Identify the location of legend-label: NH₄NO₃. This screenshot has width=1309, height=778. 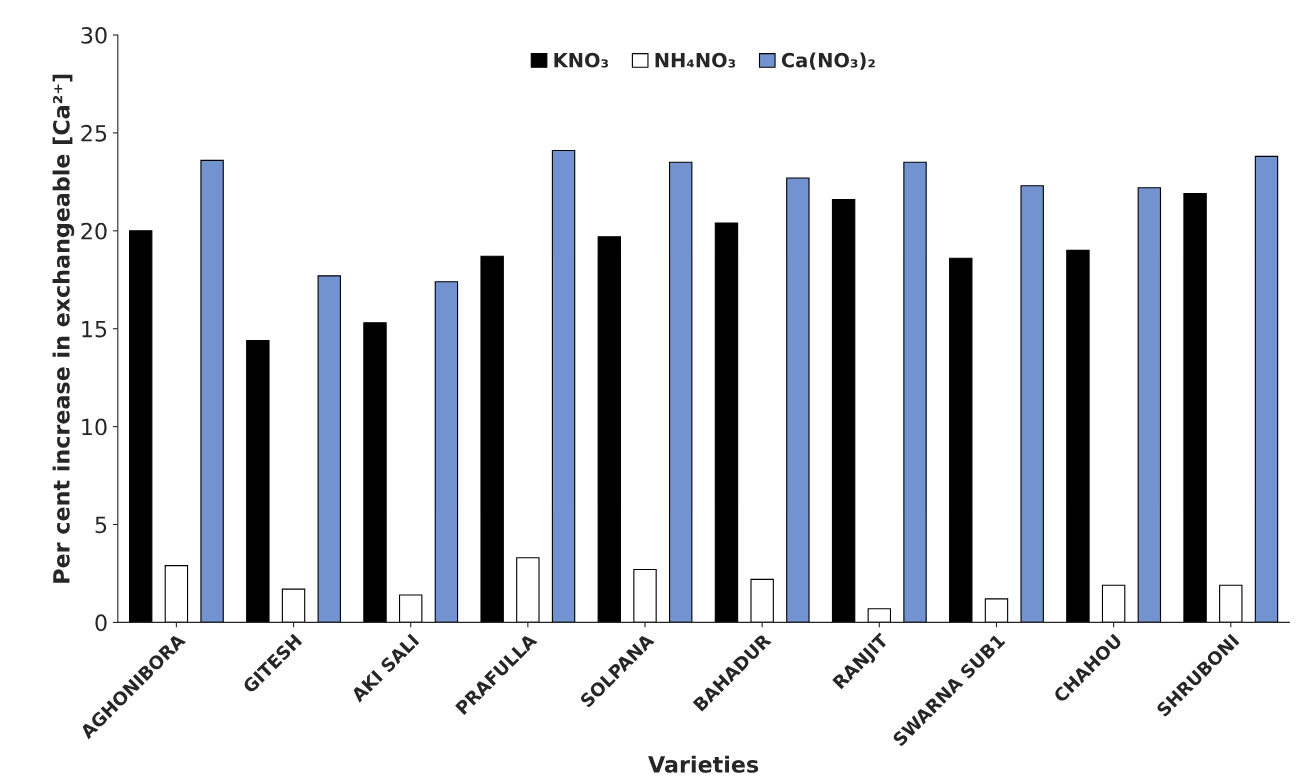
(695, 60).